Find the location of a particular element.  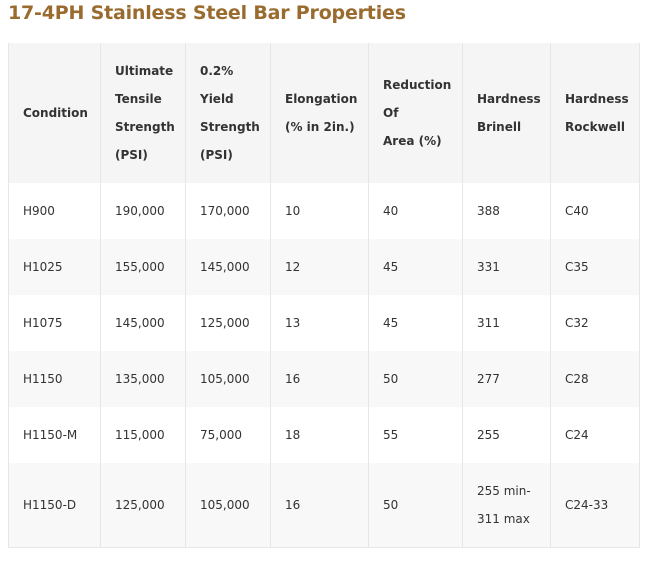

cell-reduction-of-area: 55 is located at coordinates (415, 435).